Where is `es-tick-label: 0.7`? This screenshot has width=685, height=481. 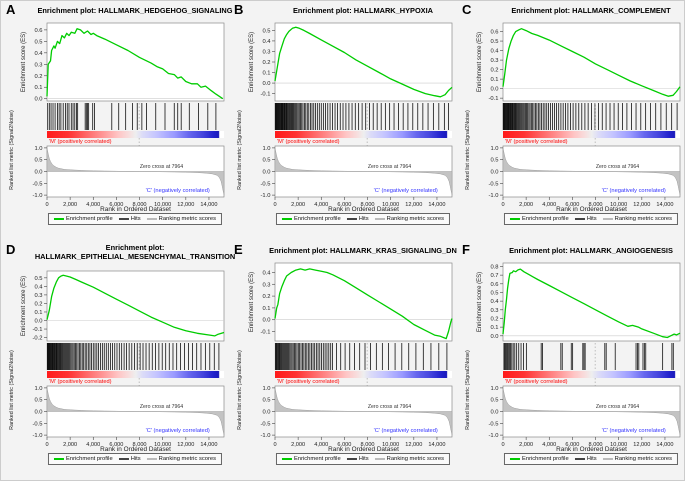 es-tick-label: 0.7 is located at coordinates (494, 276).